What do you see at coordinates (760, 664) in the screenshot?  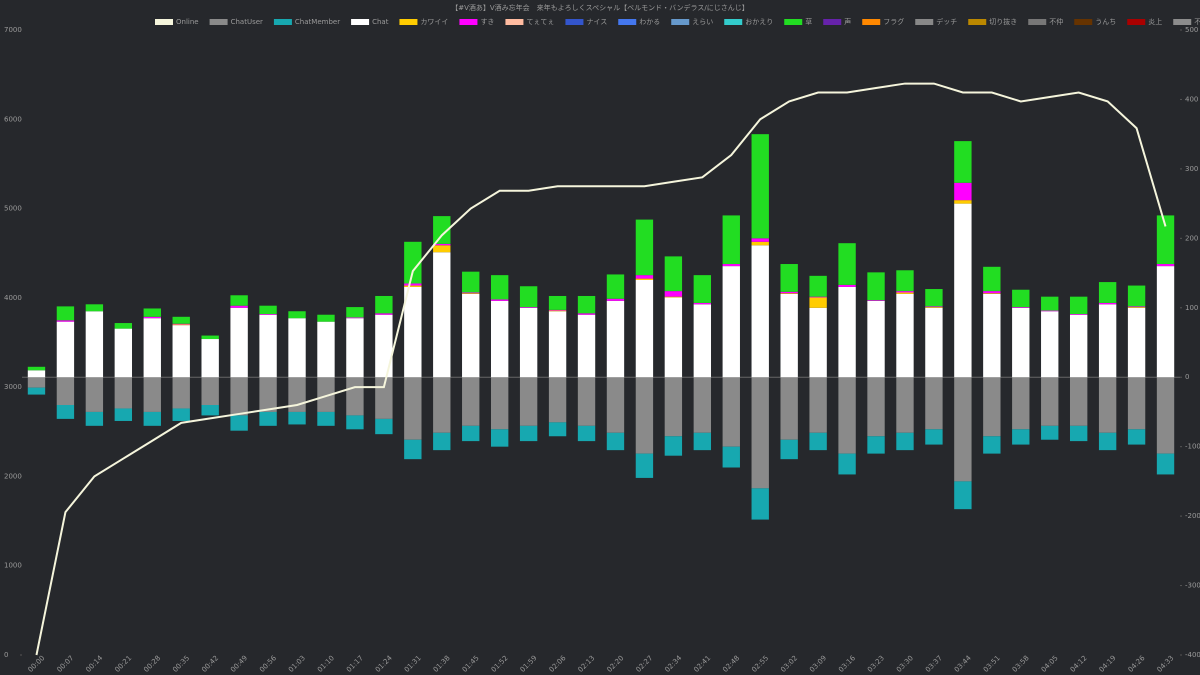 I see `x-tick-label: 02:55` at bounding box center [760, 664].